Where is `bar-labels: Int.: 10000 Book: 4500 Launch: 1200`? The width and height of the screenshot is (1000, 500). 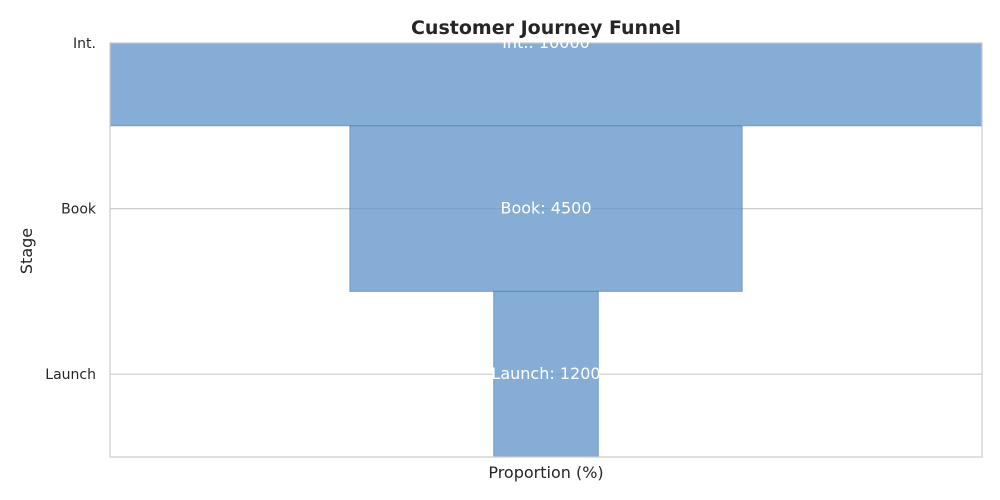
bar-labels: Int.: 10000 Book: 4500 Launch: 1200 is located at coordinates (545, 208).